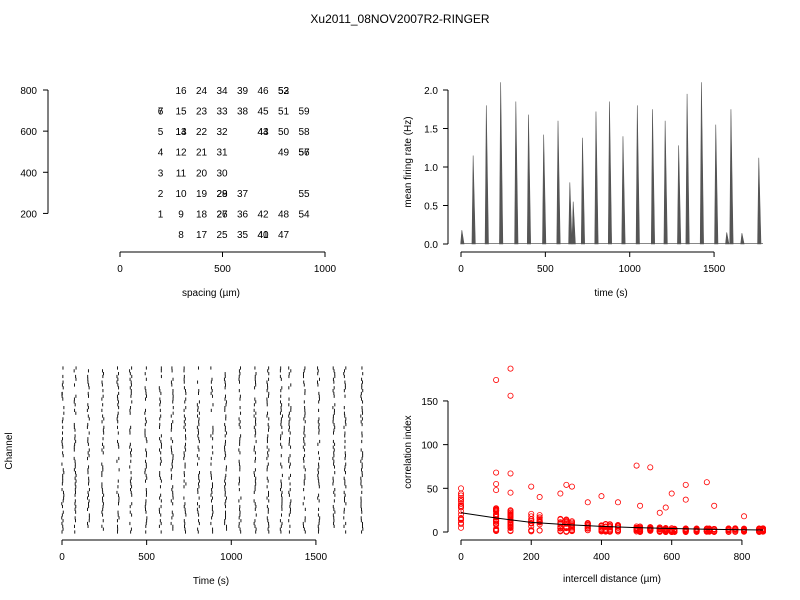  I want to click on y-tick-label: 1.0, so click(431, 168).